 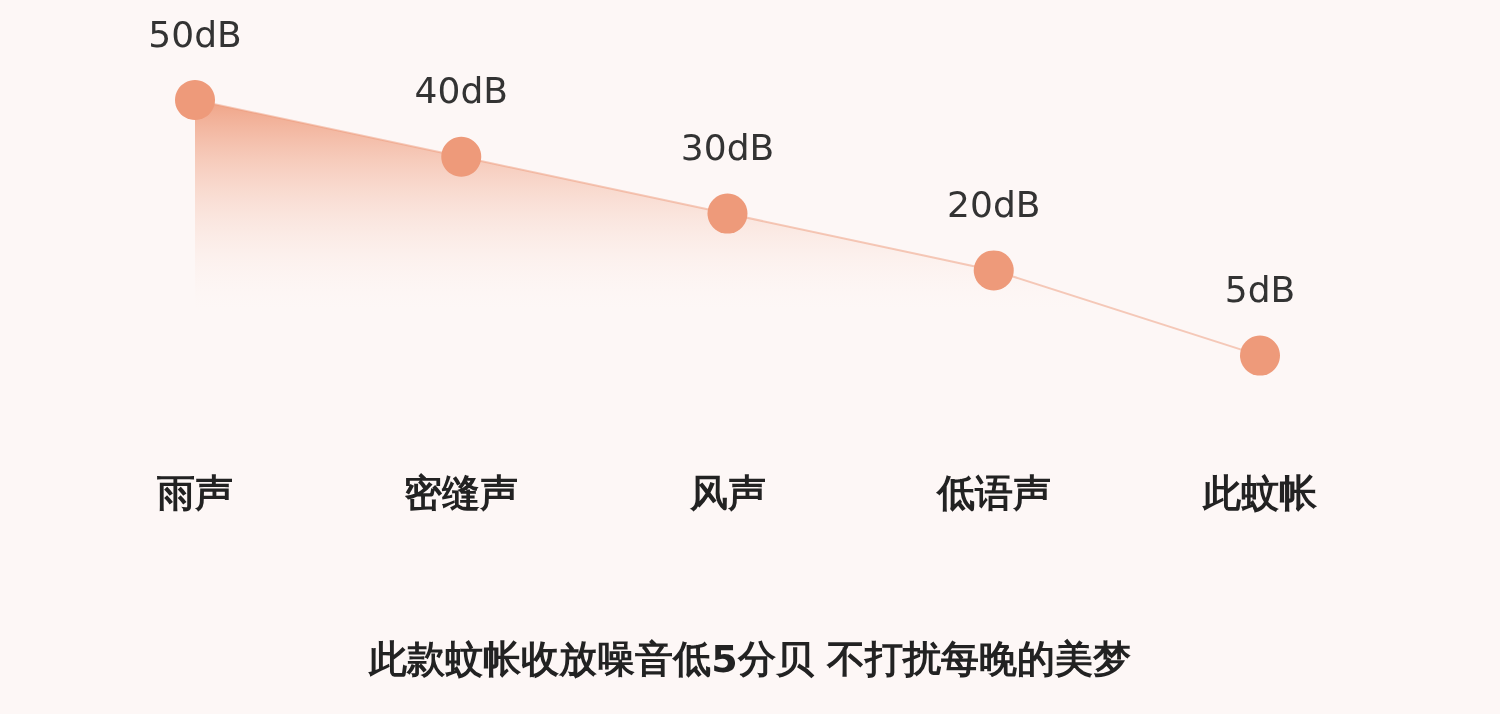 What do you see at coordinates (1260, 493) in the screenshot?
I see `x-tick-label: 此蚊帐` at bounding box center [1260, 493].